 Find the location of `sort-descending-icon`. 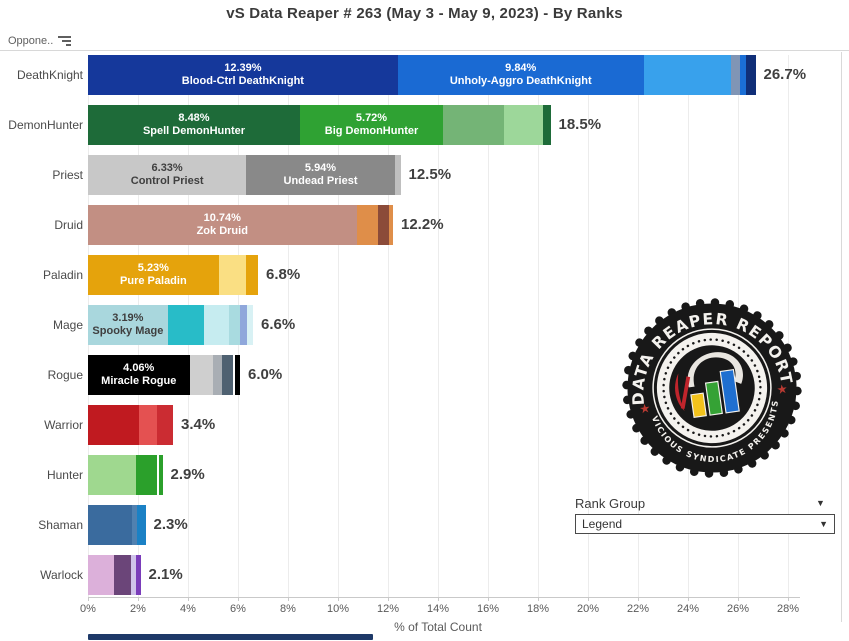

sort-descending-icon is located at coordinates (65, 41).